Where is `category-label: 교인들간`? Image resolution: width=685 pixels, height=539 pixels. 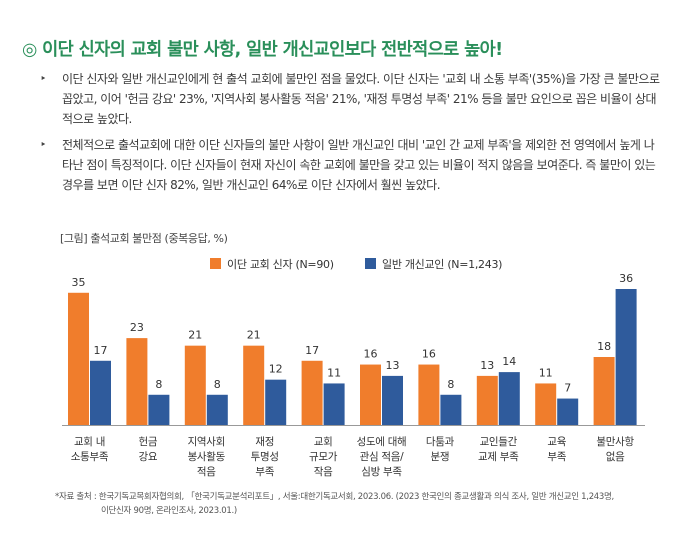 category-label: 교인들간 is located at coordinates (499, 442).